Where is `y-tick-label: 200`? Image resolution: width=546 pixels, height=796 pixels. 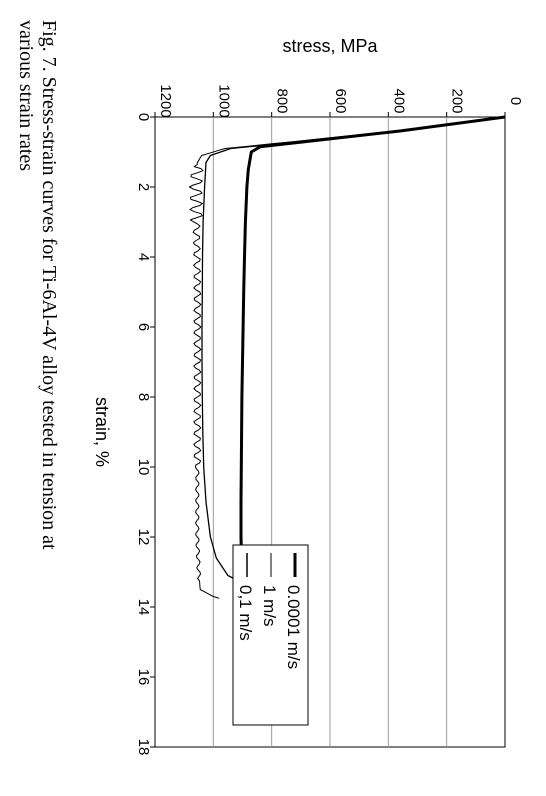
y-tick-label: 200 is located at coordinates (457, 100).